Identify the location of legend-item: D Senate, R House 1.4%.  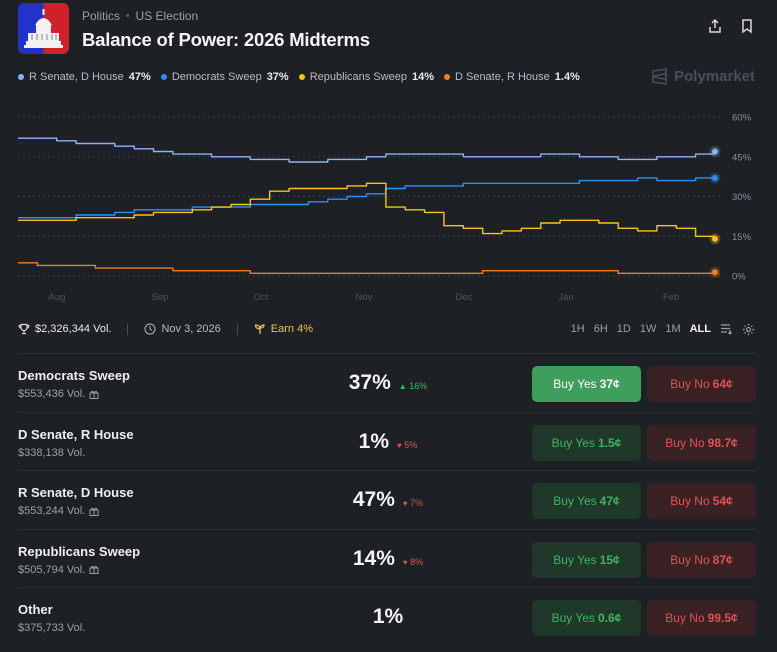
(511, 77).